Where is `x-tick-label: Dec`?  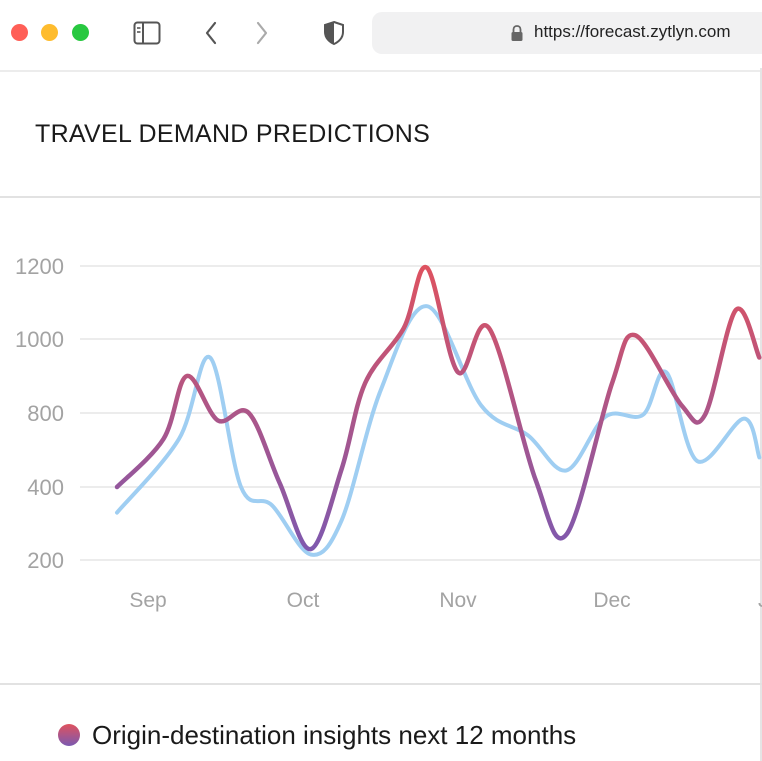 x-tick-label: Dec is located at coordinates (611, 600).